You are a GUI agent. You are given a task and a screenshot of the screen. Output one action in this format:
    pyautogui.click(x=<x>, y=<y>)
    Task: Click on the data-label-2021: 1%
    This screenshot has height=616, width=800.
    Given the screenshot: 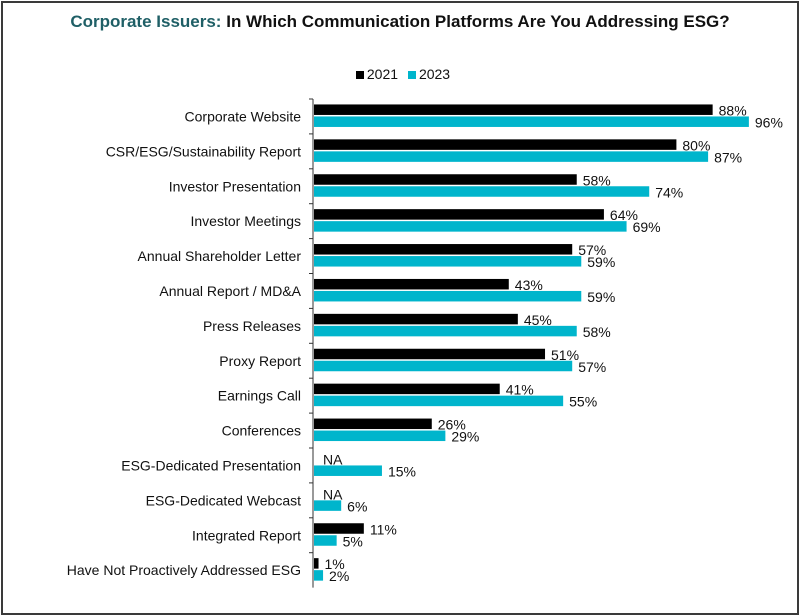 What is the action you would take?
    pyautogui.click(x=335, y=564)
    